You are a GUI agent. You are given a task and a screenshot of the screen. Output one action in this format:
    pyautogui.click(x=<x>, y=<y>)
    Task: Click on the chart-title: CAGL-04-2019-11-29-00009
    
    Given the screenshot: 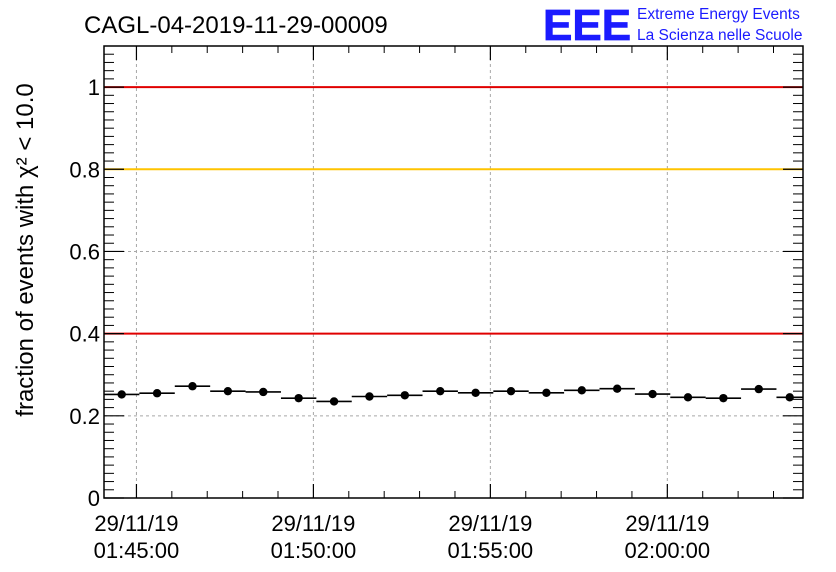 What is the action you would take?
    pyautogui.click(x=236, y=25)
    